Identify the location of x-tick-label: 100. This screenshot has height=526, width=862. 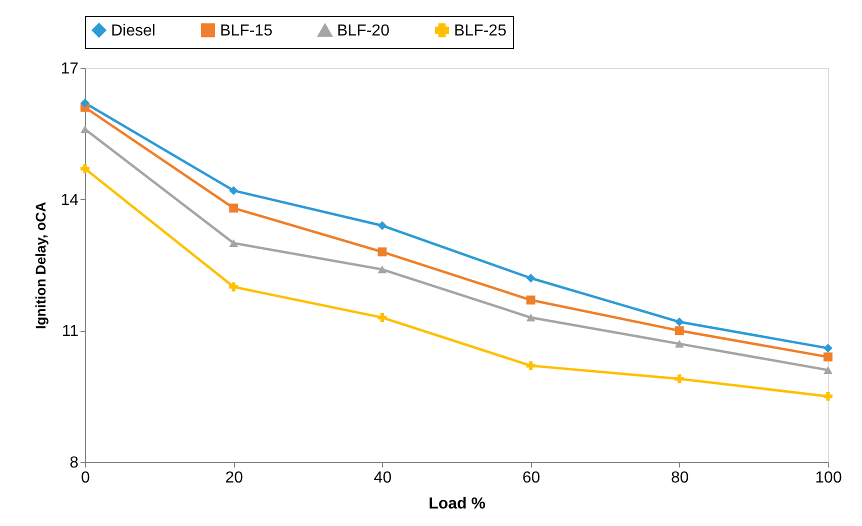
(828, 478).